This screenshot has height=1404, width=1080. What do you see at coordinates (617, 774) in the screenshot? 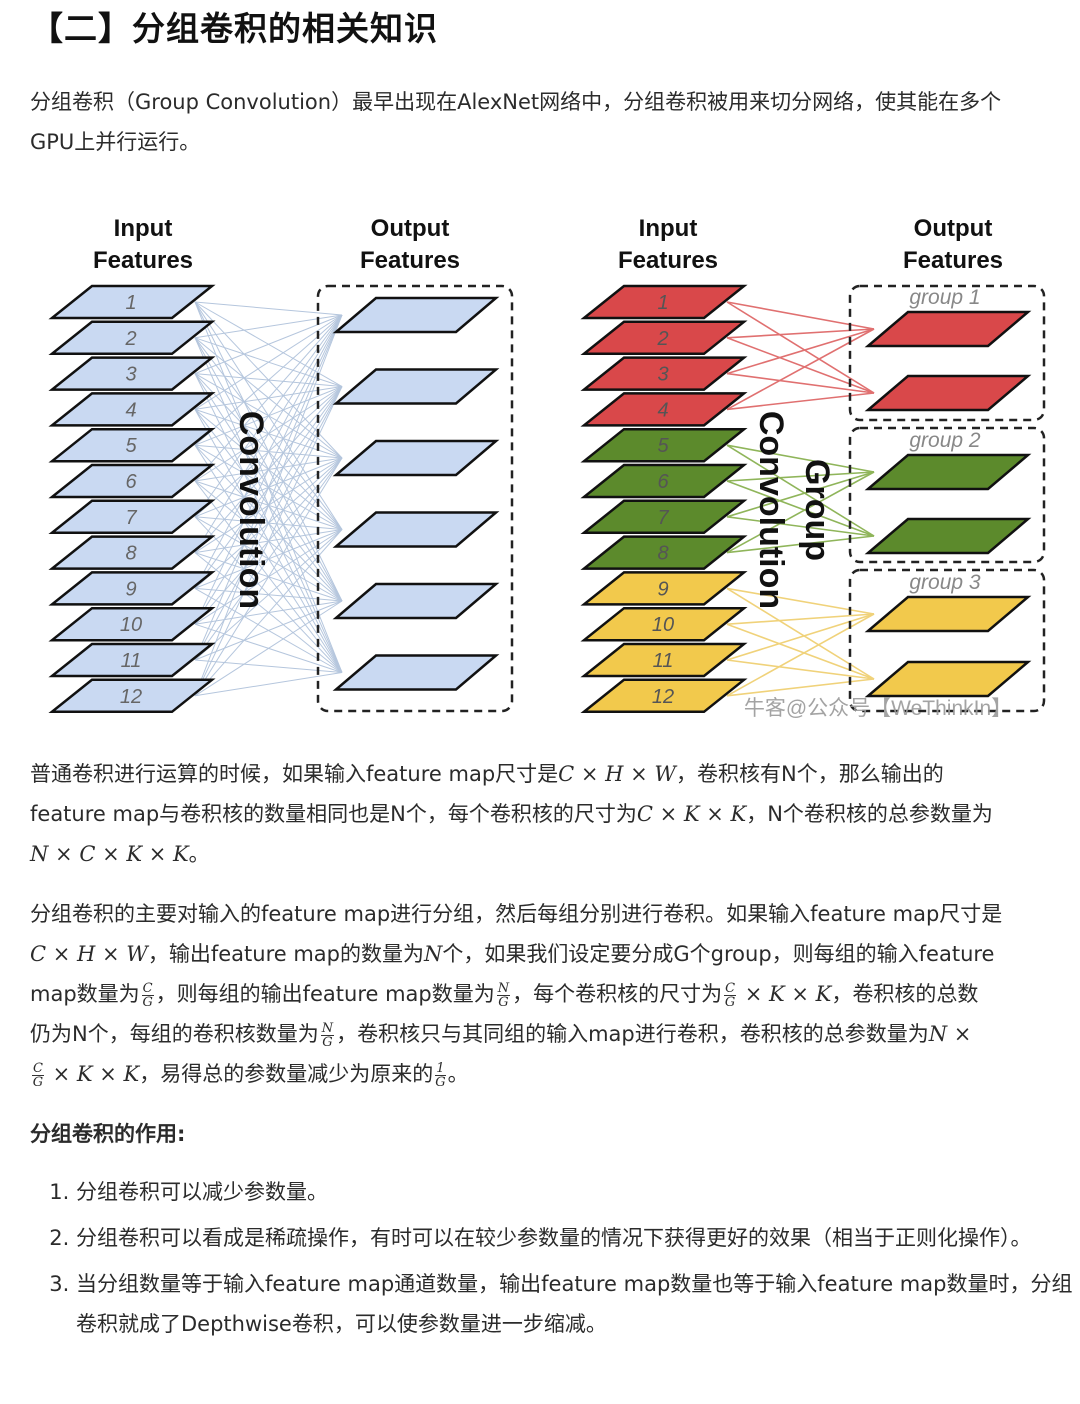
I see `p1-math-chw: C × H × W` at bounding box center [617, 774].